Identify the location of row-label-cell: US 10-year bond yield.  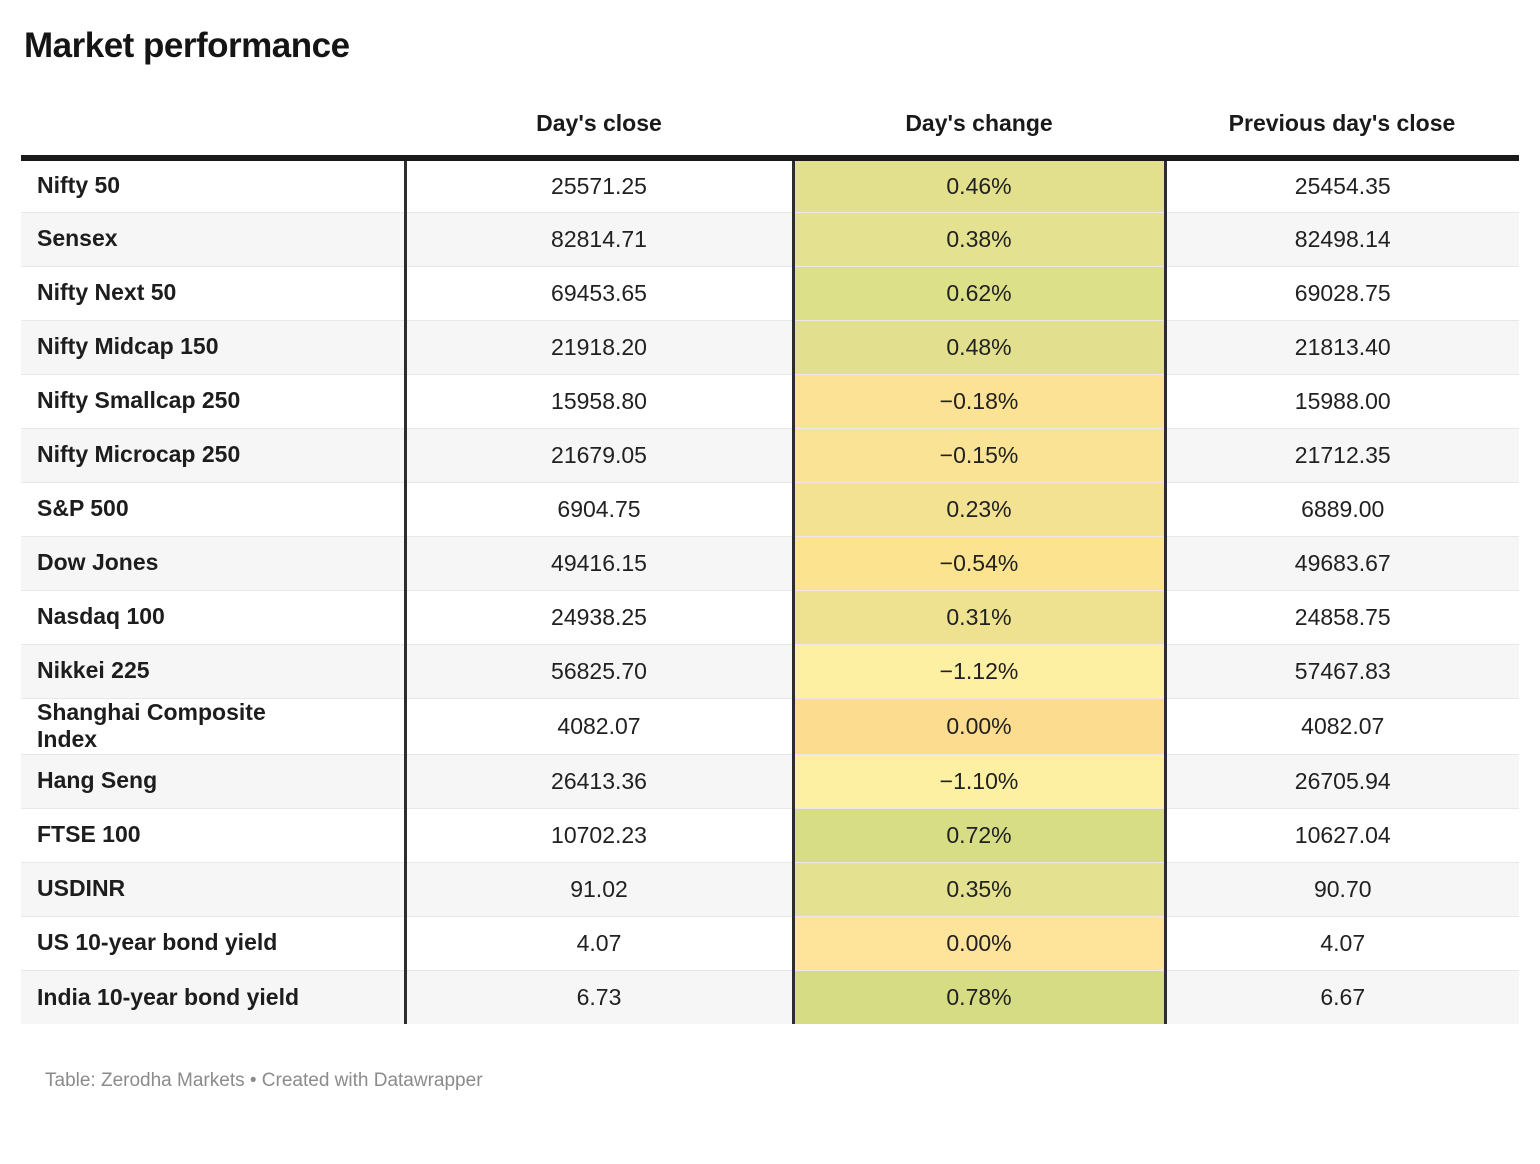
(214, 943).